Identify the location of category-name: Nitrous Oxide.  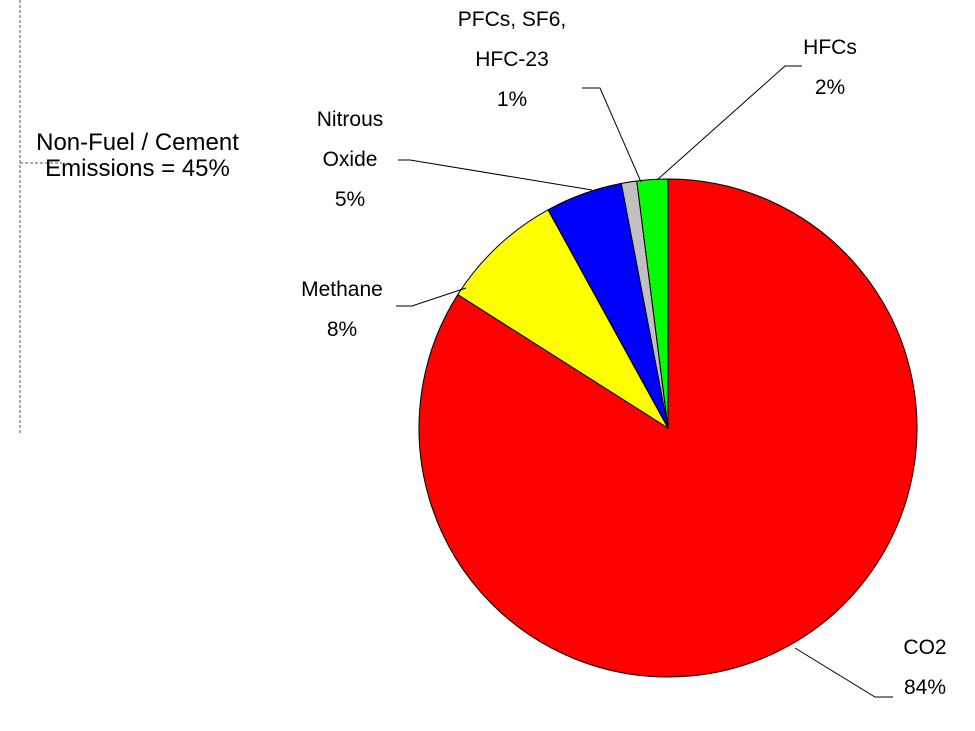
(350, 139).